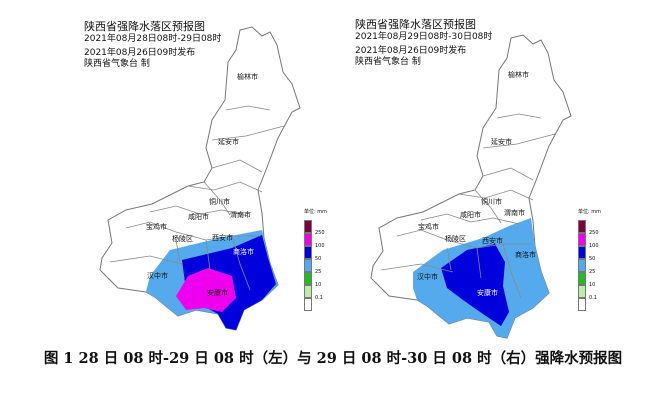  Describe the element at coordinates (153, 39) in the screenshot. I see `valid-period: 2021年08月28日08时-29日08时` at that location.